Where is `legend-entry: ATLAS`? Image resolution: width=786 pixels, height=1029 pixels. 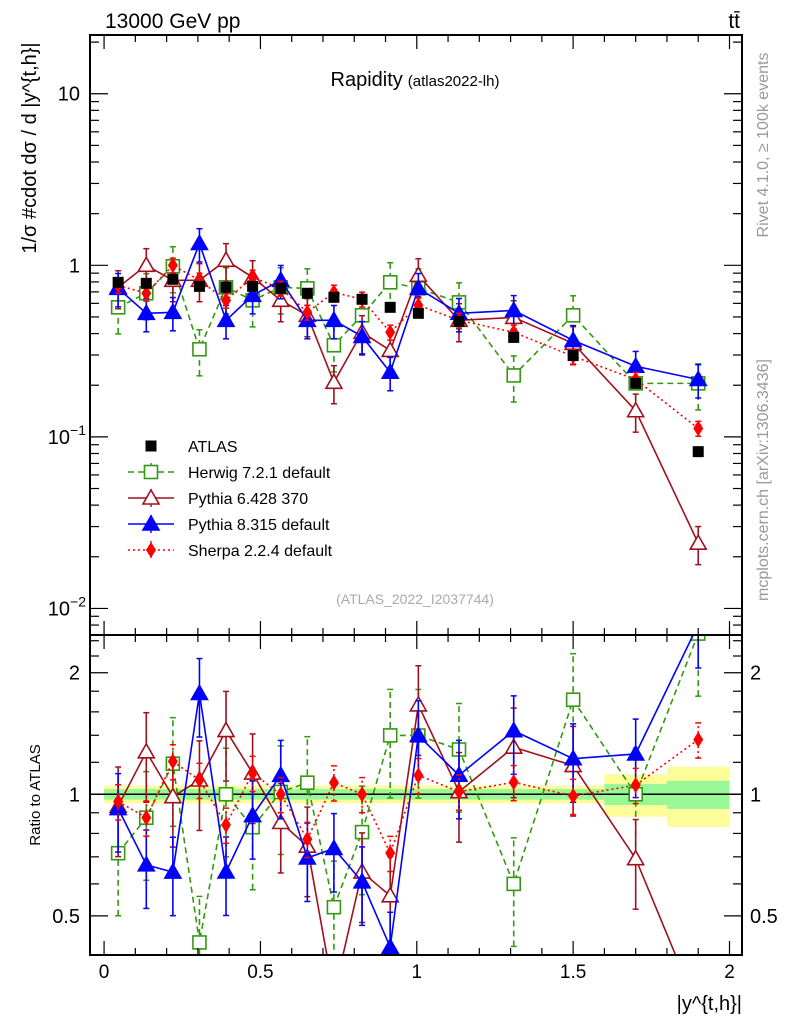
legend-entry: ATLAS is located at coordinates (191, 447).